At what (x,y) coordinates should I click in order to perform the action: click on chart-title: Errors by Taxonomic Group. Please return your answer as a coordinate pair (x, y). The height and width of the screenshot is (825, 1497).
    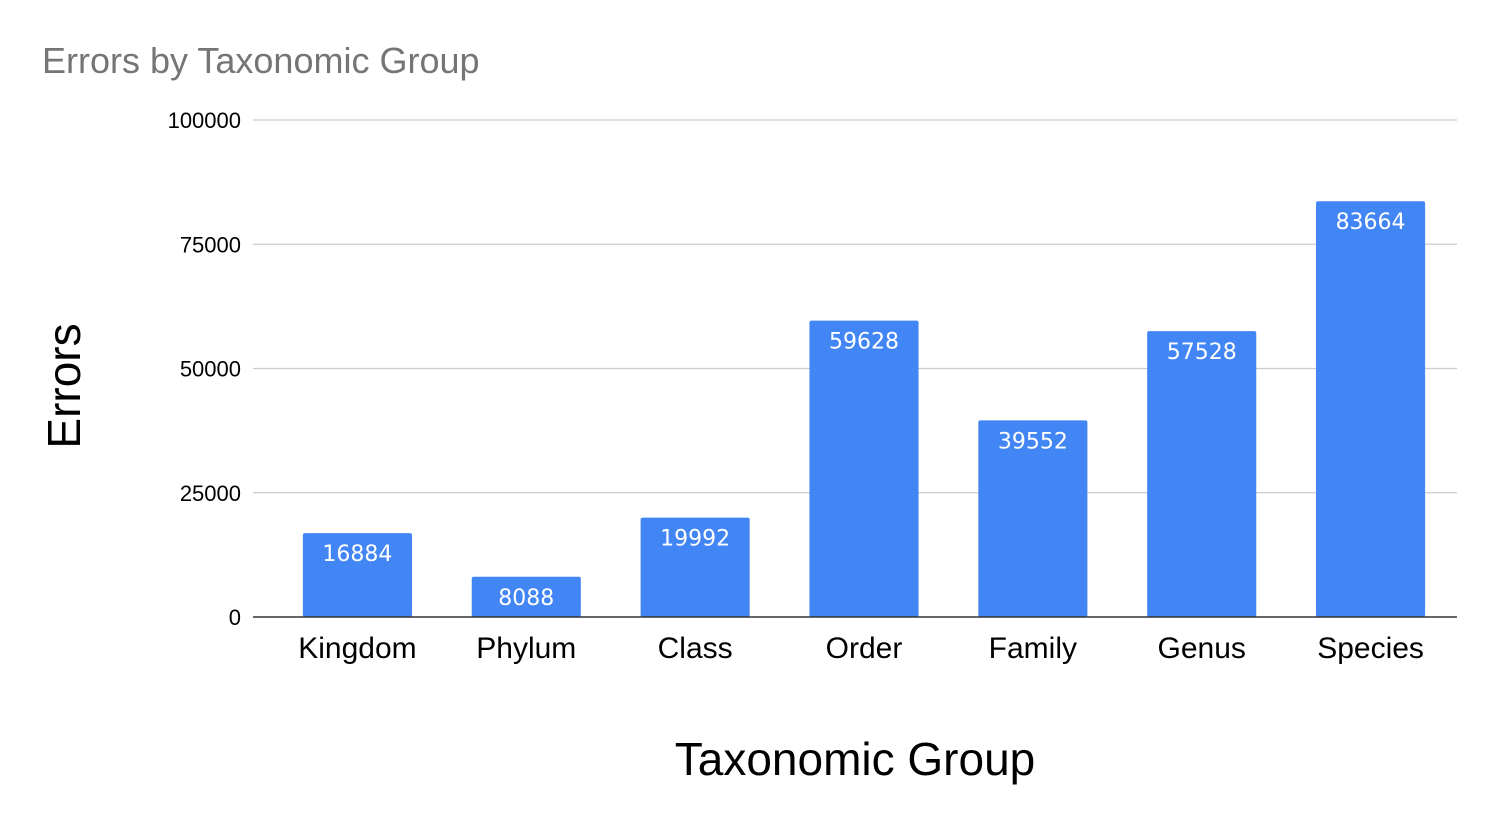
    Looking at the image, I should click on (261, 60).